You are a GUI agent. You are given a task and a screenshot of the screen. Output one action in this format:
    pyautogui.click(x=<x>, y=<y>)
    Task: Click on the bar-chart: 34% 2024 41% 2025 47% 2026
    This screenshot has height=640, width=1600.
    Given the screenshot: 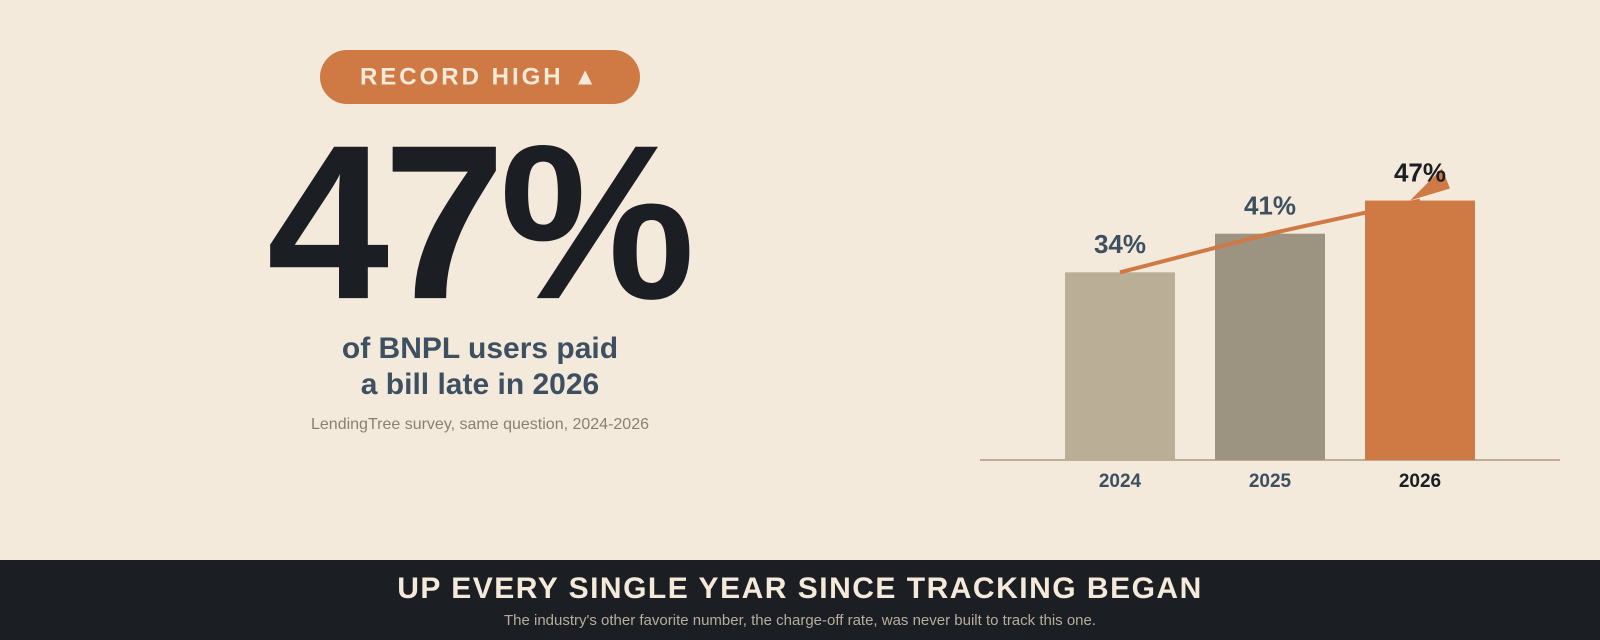 What is the action you would take?
    pyautogui.click(x=1270, y=324)
    